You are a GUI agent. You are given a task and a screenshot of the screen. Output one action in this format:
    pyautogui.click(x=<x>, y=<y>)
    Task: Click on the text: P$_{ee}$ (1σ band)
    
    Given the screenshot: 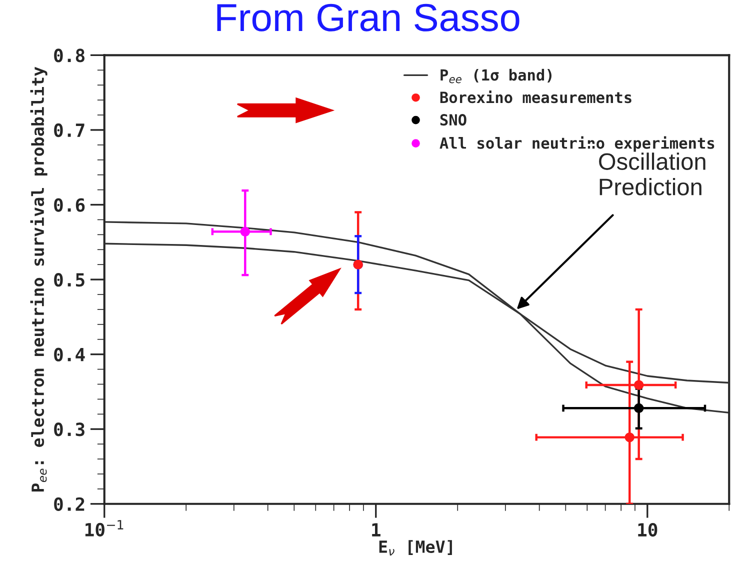 What is the action you would take?
    pyautogui.click(x=496, y=76)
    